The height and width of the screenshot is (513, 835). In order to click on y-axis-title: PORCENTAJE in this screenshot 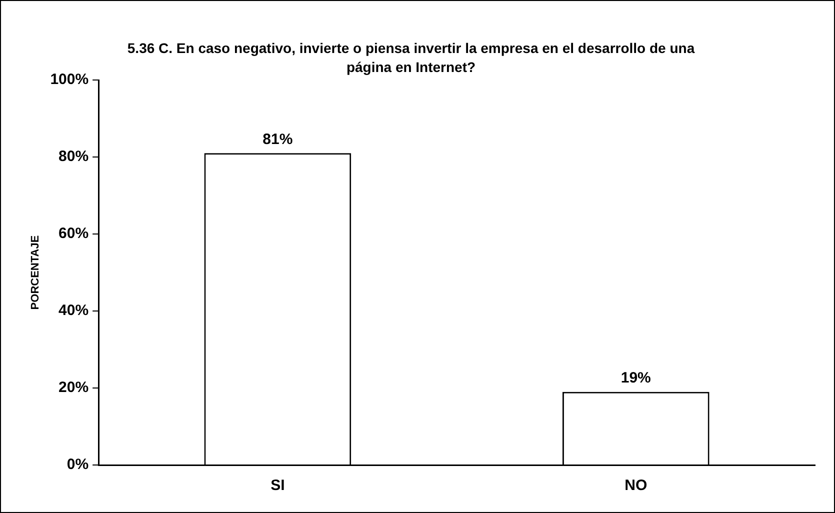, I will do `click(36, 272)`.